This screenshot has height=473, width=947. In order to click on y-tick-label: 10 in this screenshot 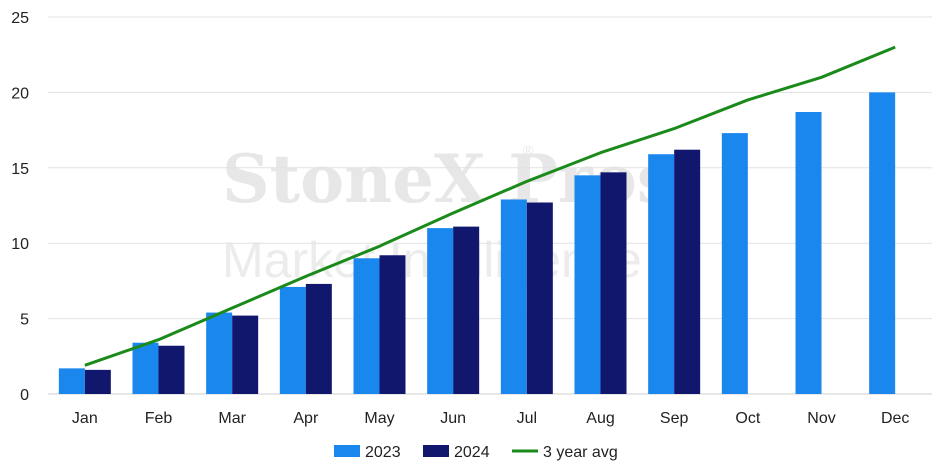, I will do `click(20, 244)`.